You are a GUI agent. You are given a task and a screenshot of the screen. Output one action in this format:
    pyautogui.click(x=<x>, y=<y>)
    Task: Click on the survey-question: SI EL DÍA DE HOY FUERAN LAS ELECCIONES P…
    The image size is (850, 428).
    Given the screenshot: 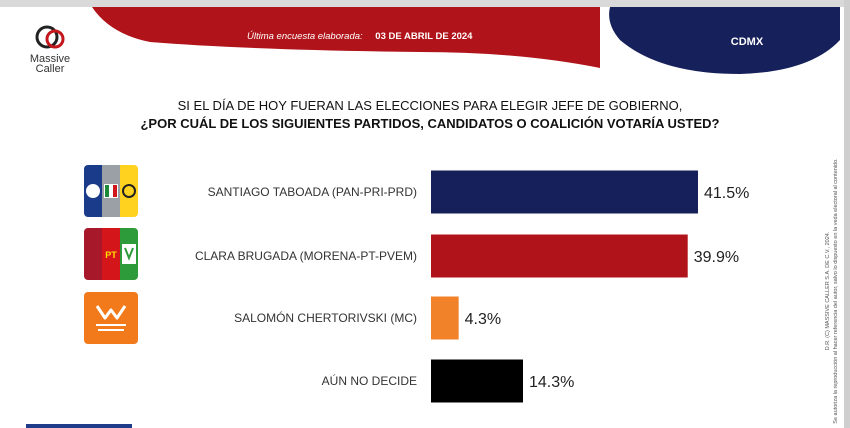 What is the action you would take?
    pyautogui.click(x=430, y=115)
    